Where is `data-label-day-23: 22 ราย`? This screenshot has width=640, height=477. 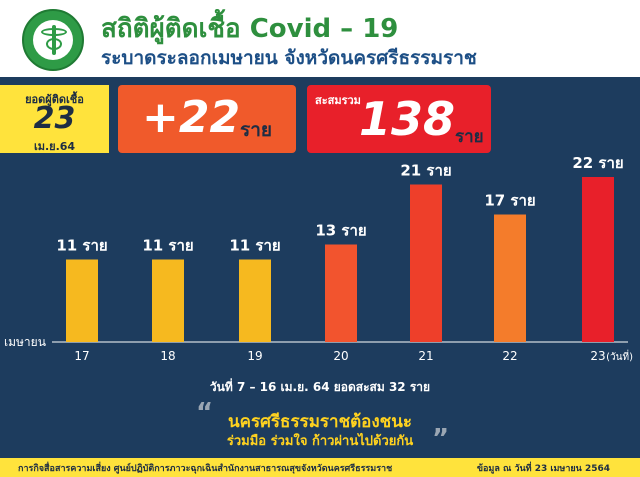
data-label-day-23: 22 ราย is located at coordinates (597, 163).